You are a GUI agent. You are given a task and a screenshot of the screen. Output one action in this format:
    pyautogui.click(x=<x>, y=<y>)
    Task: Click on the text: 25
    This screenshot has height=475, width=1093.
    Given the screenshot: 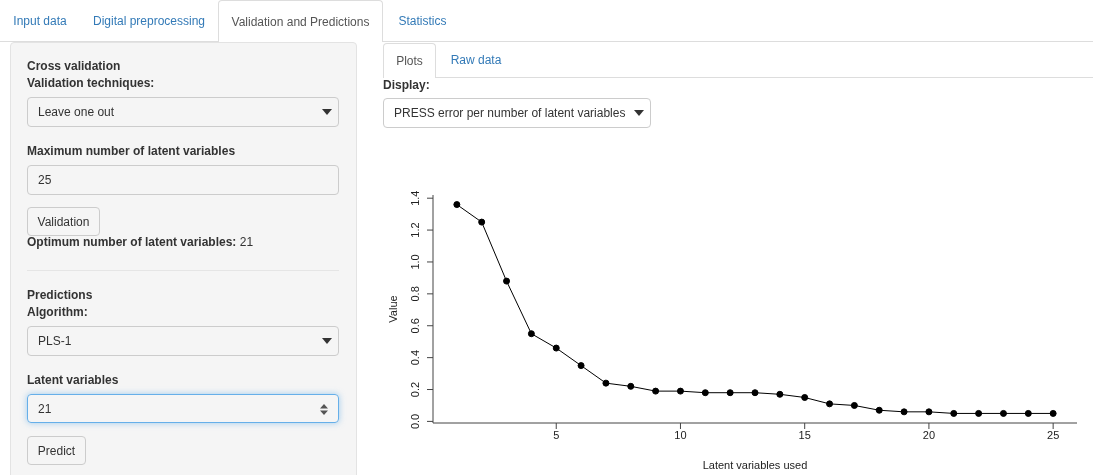 What is the action you would take?
    pyautogui.click(x=45, y=180)
    